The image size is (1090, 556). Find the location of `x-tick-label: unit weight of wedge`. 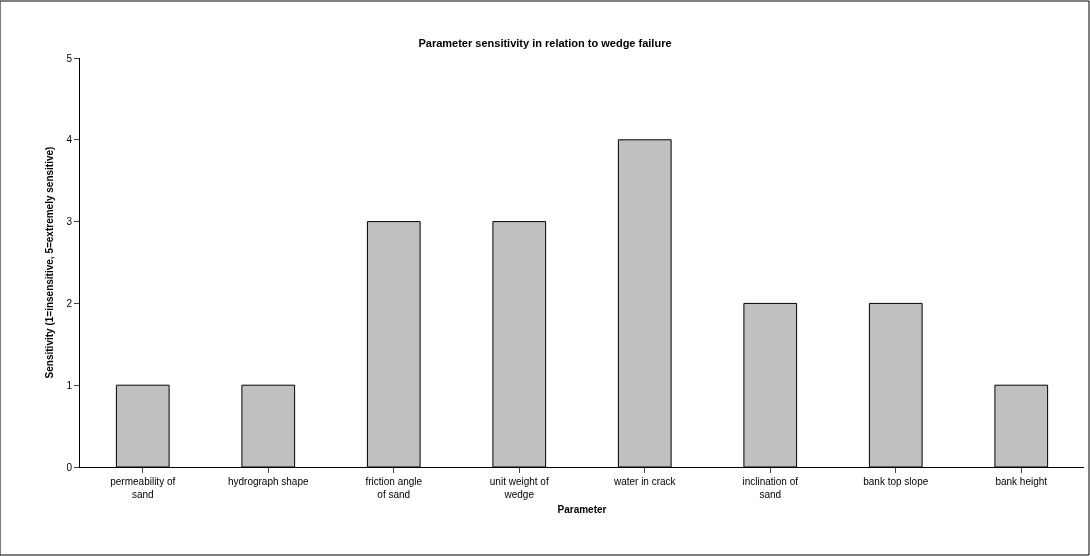

x-tick-label: unit weight of wedge is located at coordinates (519, 488).